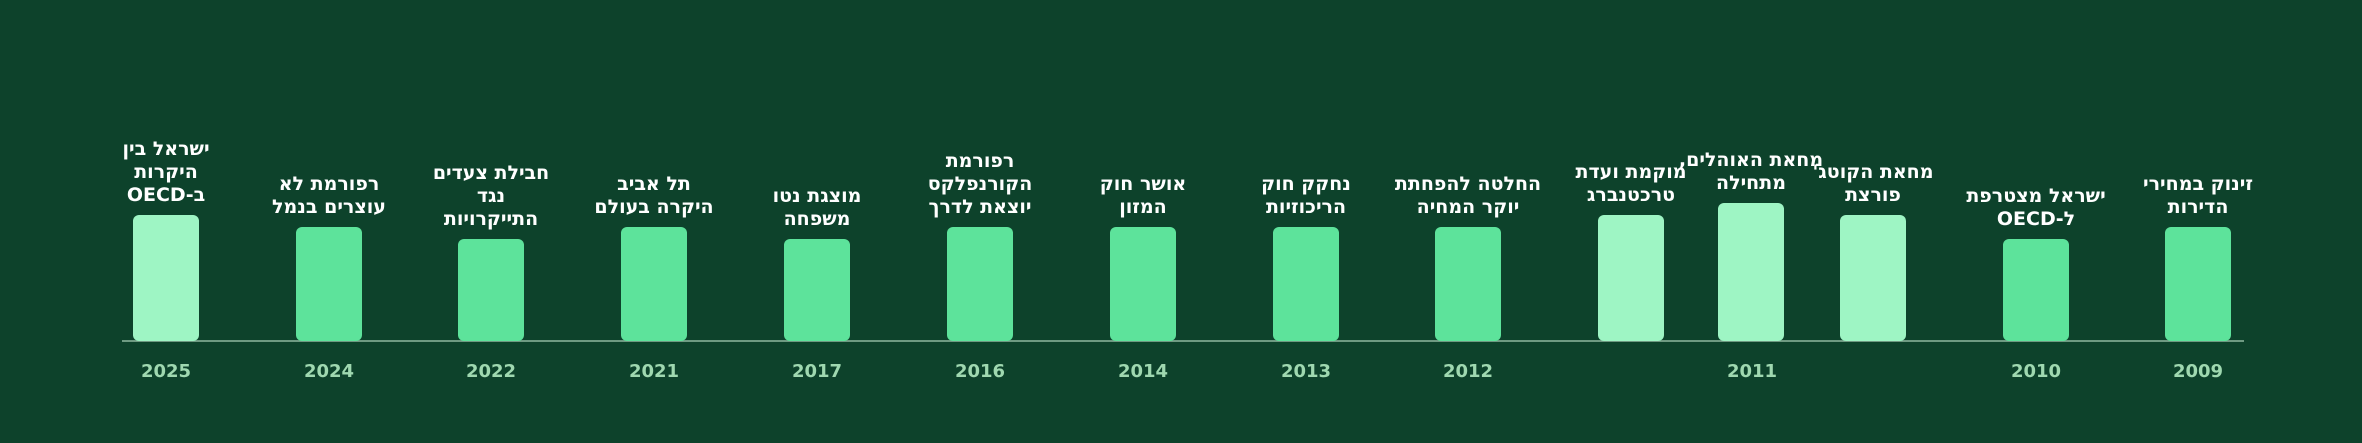  What do you see at coordinates (1306, 207) in the screenshot?
I see `event-label: הריכוזיות` at bounding box center [1306, 207].